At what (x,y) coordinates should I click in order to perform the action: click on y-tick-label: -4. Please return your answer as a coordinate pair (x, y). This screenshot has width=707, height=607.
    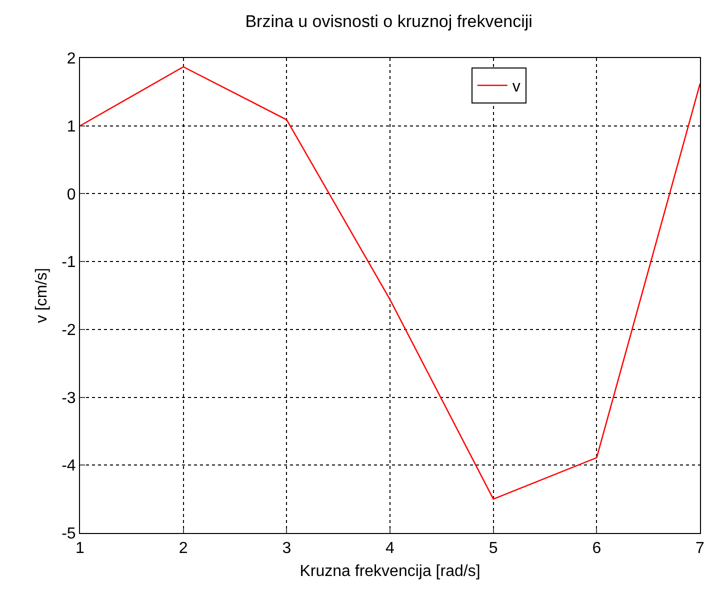
    Looking at the image, I should click on (69, 466).